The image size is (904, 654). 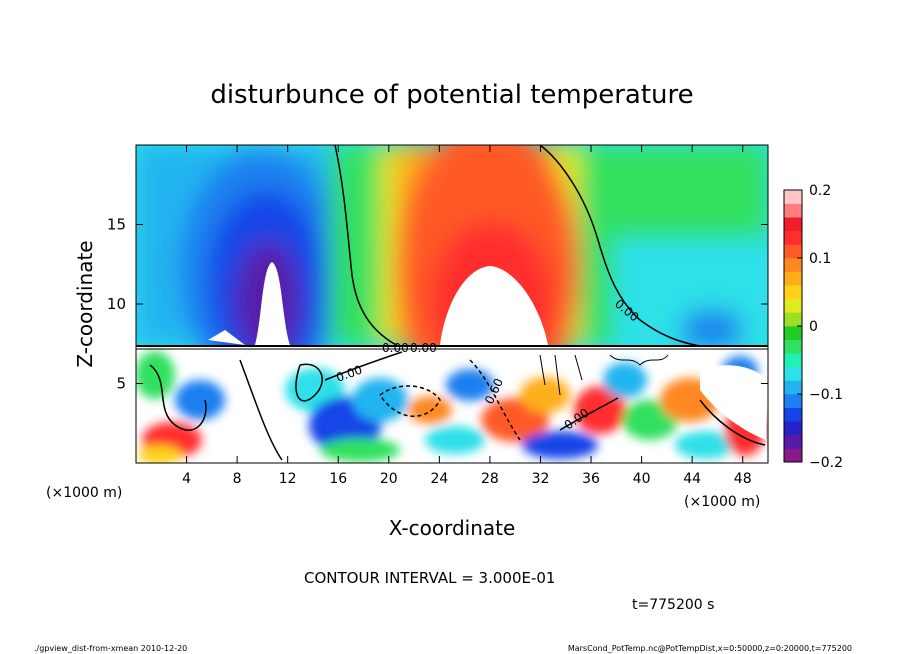 I want to click on colorbar-tick-label: 0, so click(x=813, y=327).